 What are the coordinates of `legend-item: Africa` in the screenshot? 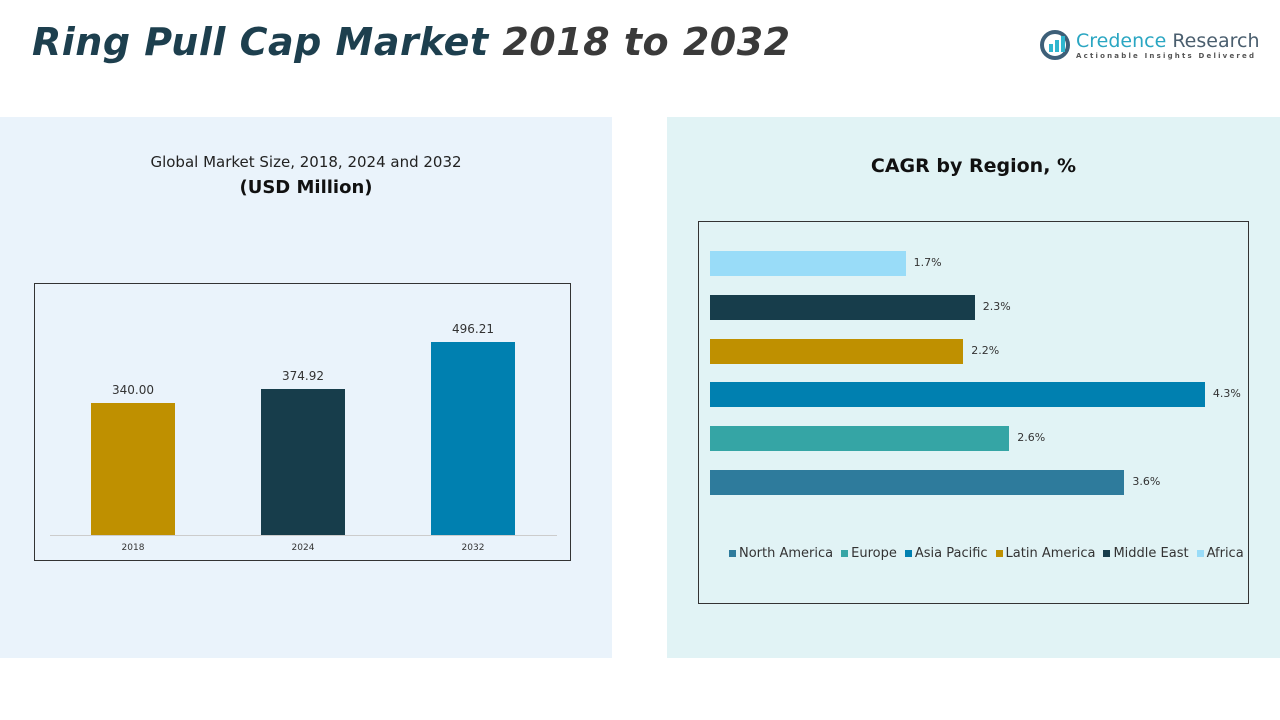 It's located at (1220, 553).